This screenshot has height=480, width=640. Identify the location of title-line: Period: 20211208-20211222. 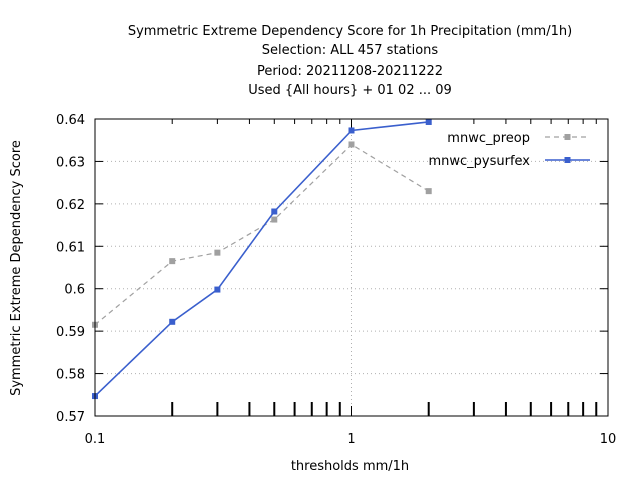
(350, 71).